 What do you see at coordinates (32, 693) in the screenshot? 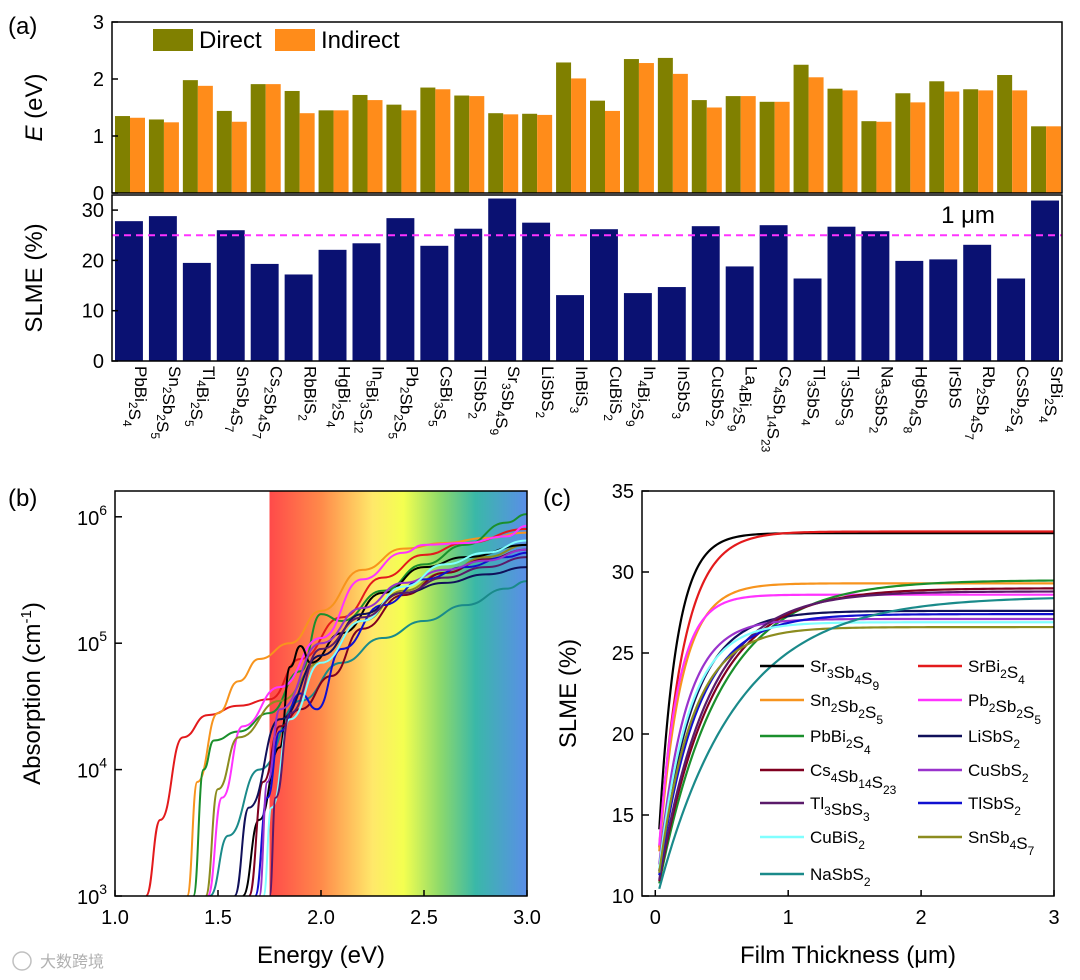
I see `y-axis-label: Absorption (cm-1)` at bounding box center [32, 693].